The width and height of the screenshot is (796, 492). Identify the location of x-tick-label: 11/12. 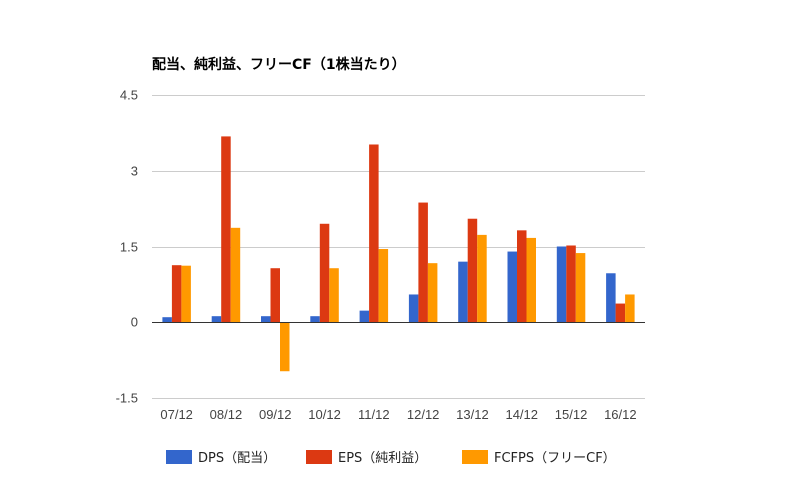
(374, 414).